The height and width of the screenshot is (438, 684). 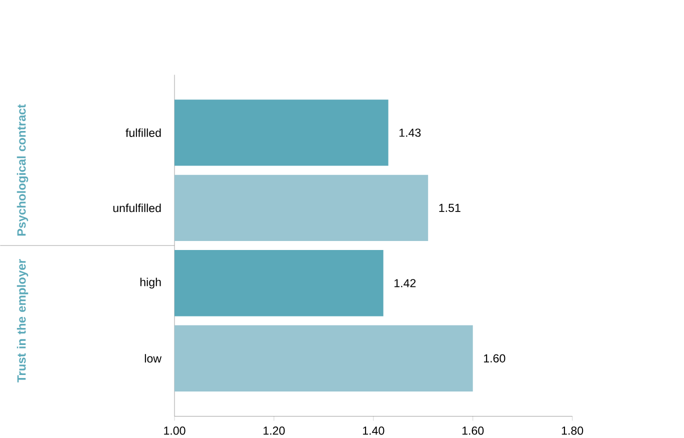 What do you see at coordinates (143, 133) in the screenshot?
I see `y-tick-label: fulfilled` at bounding box center [143, 133].